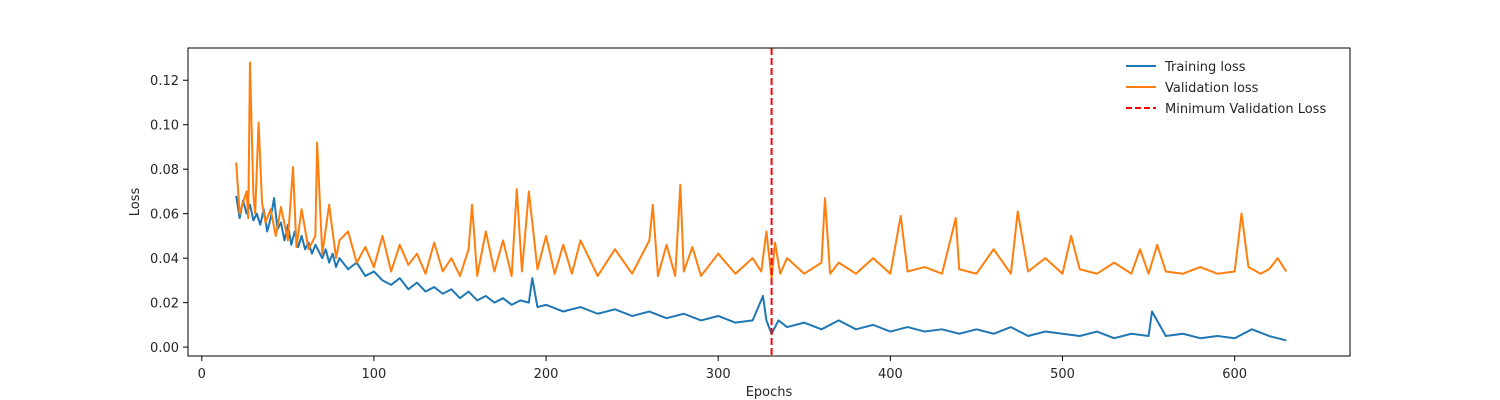 The image size is (1500, 400). I want to click on y-axis: 0.00 0.02 0.04 0.06 0.08 0.10 0.12, so click(169, 215).